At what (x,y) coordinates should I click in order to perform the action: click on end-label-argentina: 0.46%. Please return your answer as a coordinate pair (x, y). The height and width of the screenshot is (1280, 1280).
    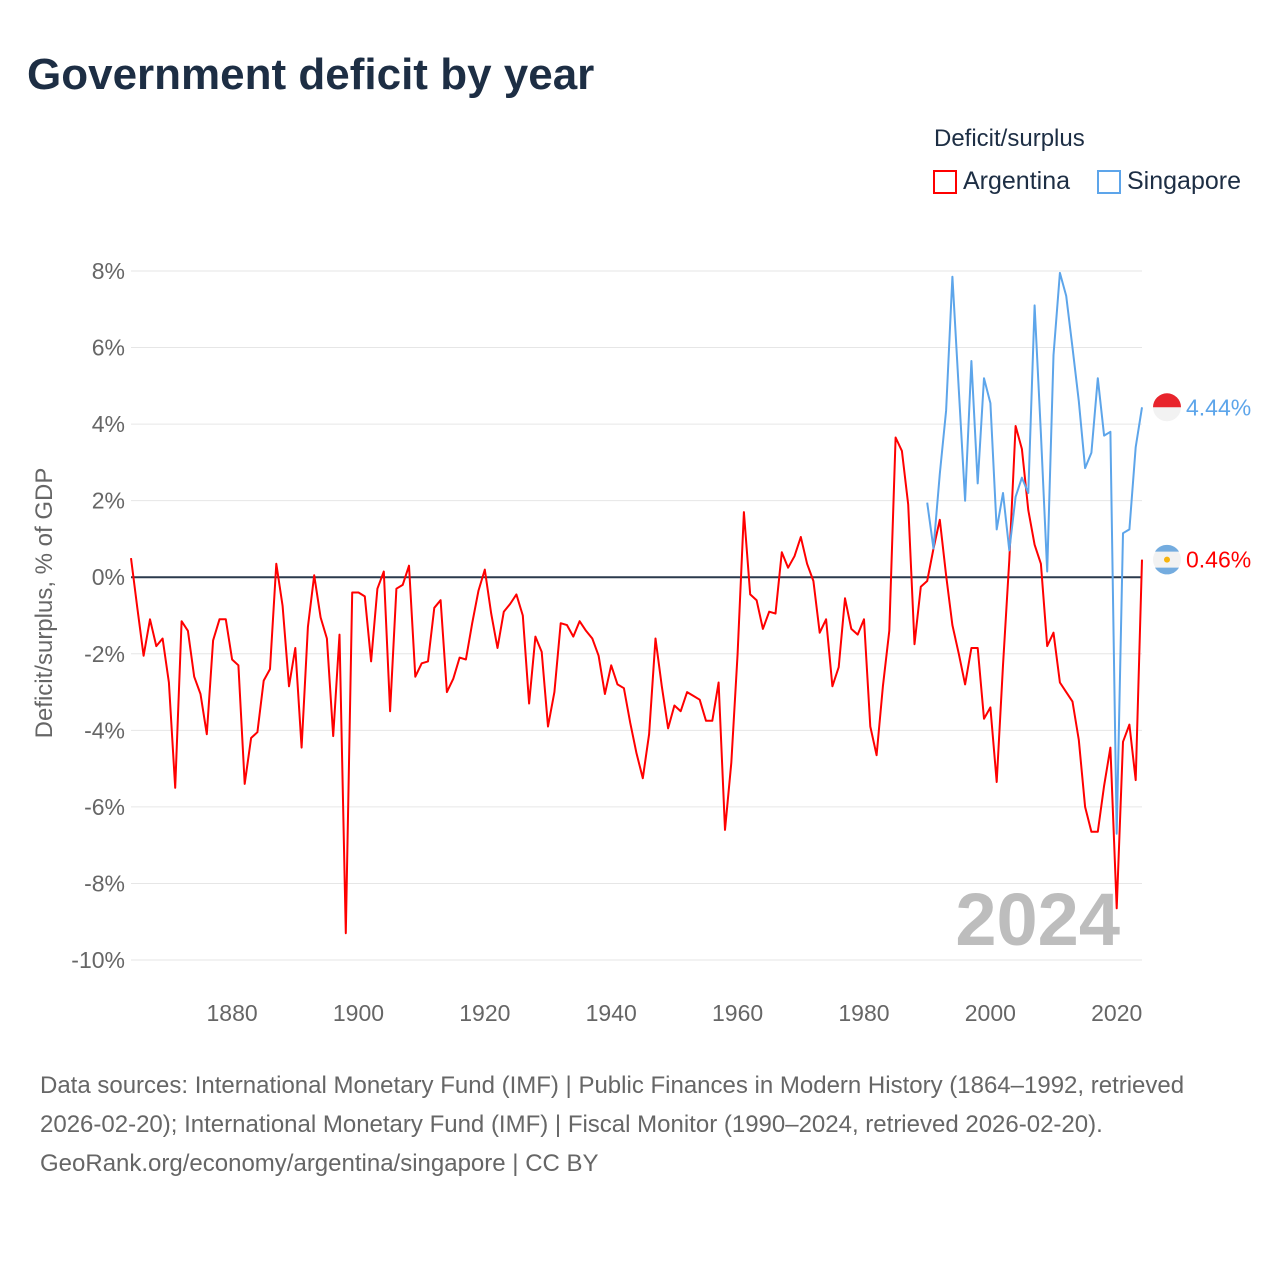
    Looking at the image, I should click on (1218, 560).